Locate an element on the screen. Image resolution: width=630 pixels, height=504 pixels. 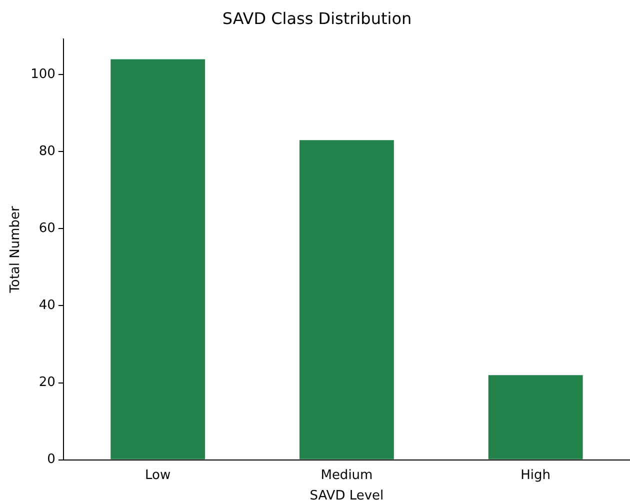
y-tick-label: 40 is located at coordinates (47, 306).